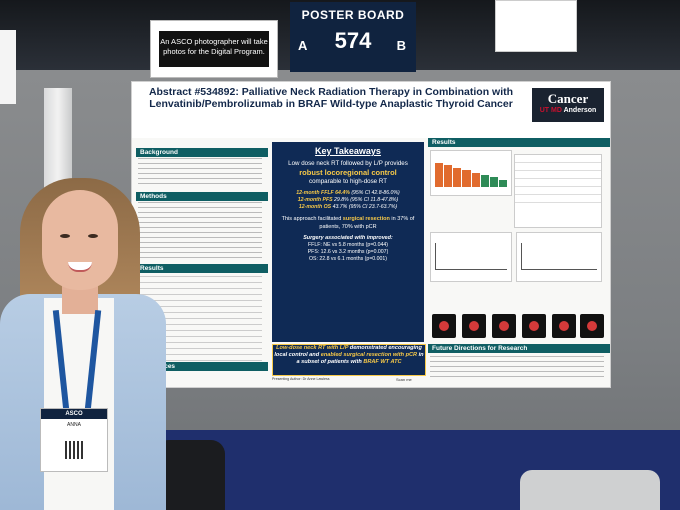 This screenshot has height=510, width=680. What do you see at coordinates (77, 360) in the screenshot?
I see `lanyard` at bounding box center [77, 360].